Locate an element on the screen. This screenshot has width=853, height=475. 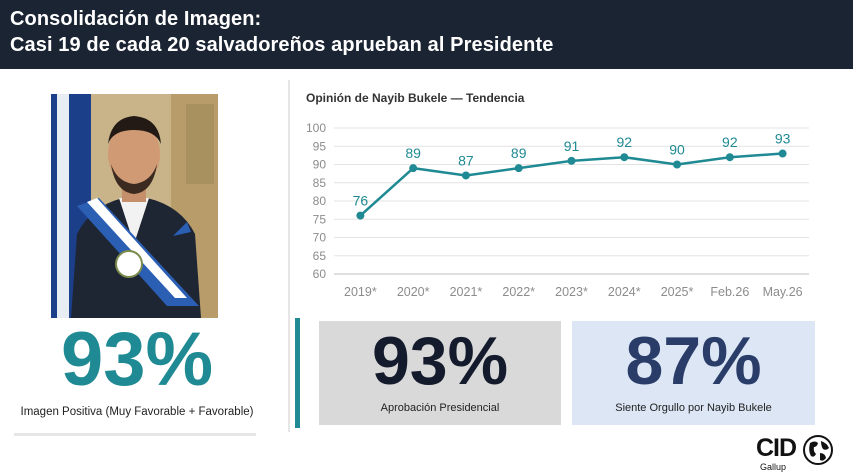
data-label: 93 is located at coordinates (783, 139).